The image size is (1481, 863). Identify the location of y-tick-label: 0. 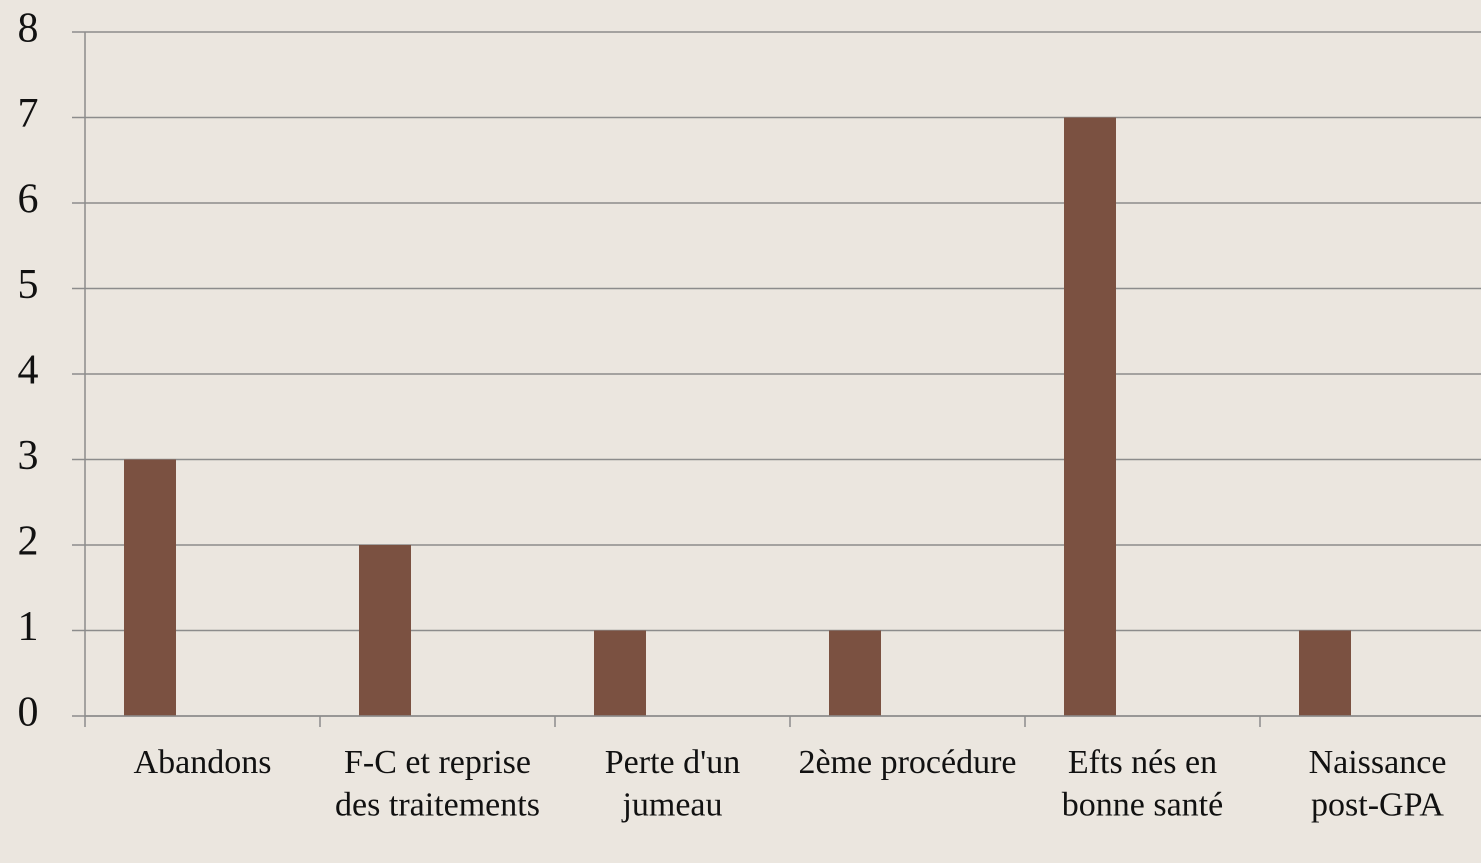
(28, 713).